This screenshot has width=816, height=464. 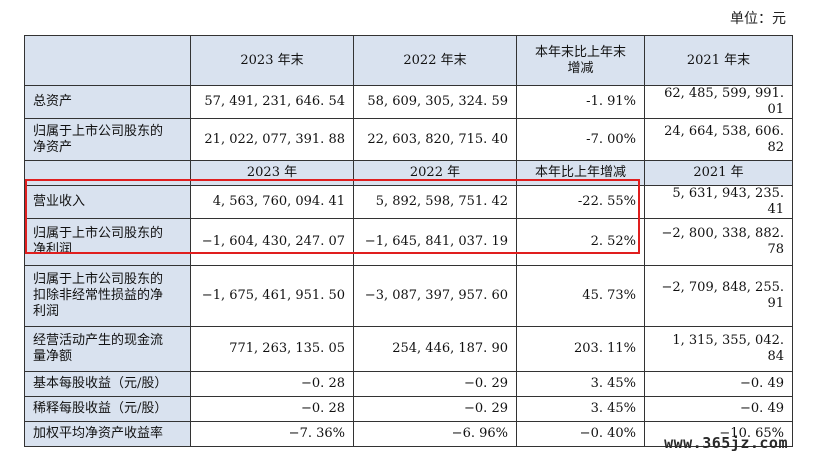 What do you see at coordinates (435, 296) in the screenshot?
I see `value-cell: −3, 087, 397, 957. 60` at bounding box center [435, 296].